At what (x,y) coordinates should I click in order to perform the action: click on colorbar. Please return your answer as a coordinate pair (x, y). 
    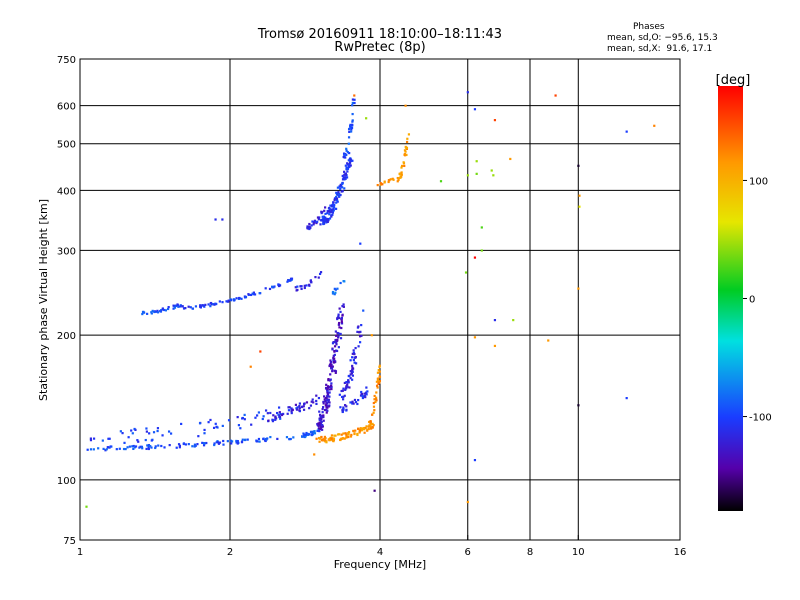
    Looking at the image, I should click on (730, 298).